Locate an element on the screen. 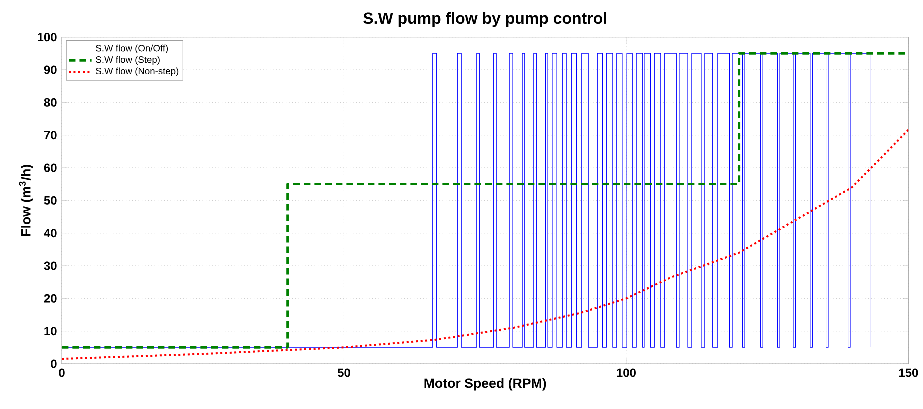  y-tick-label: 80 is located at coordinates (50, 102).